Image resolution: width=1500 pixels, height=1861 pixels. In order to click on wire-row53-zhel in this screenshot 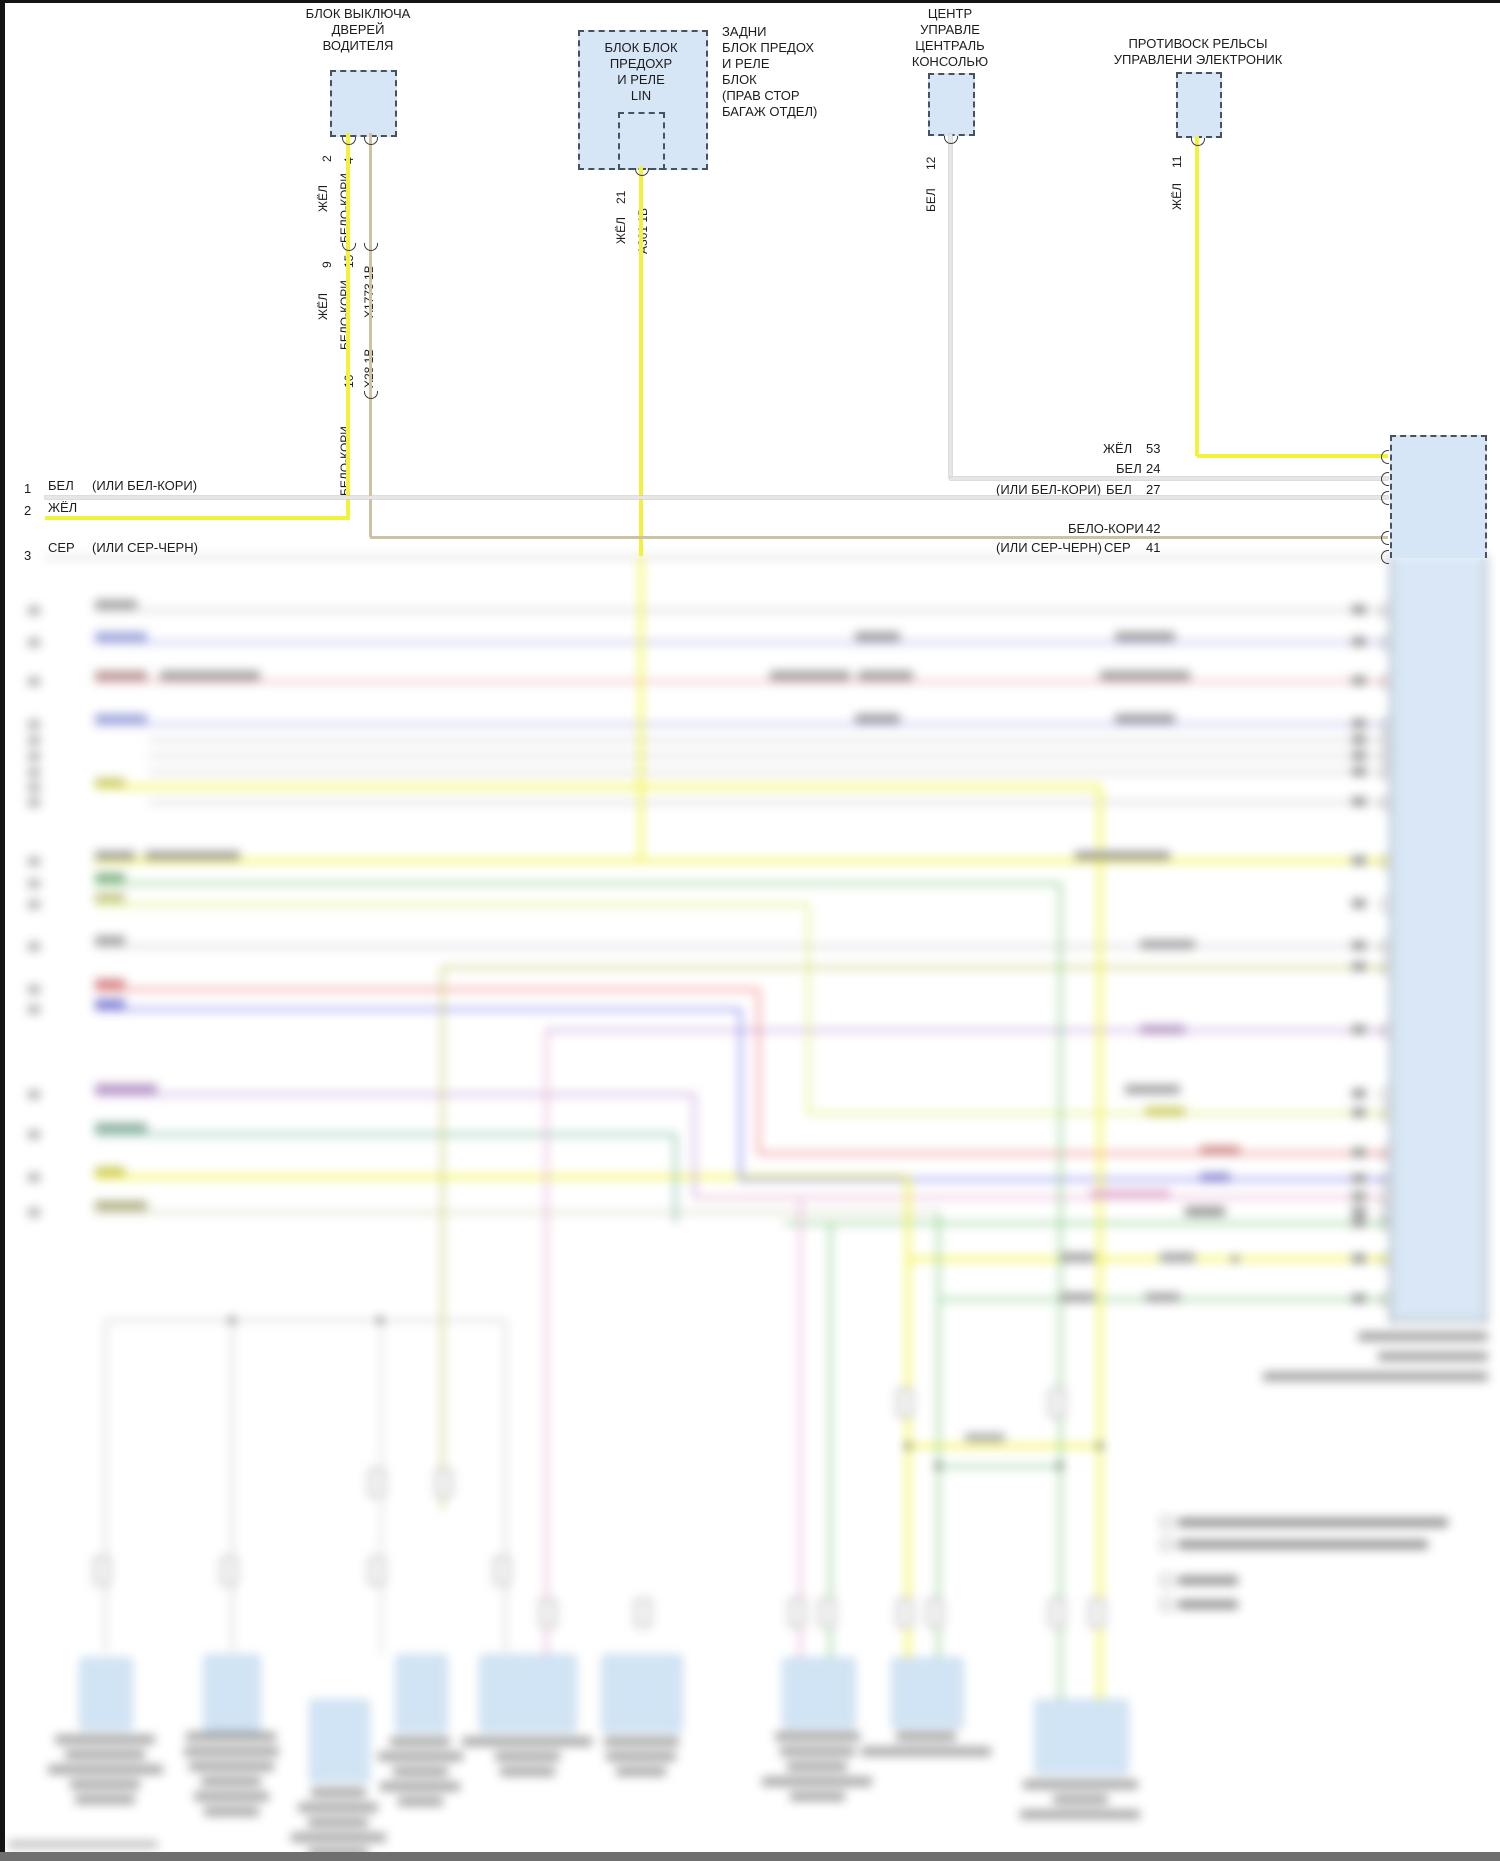, I will do `click(1292, 456)`.